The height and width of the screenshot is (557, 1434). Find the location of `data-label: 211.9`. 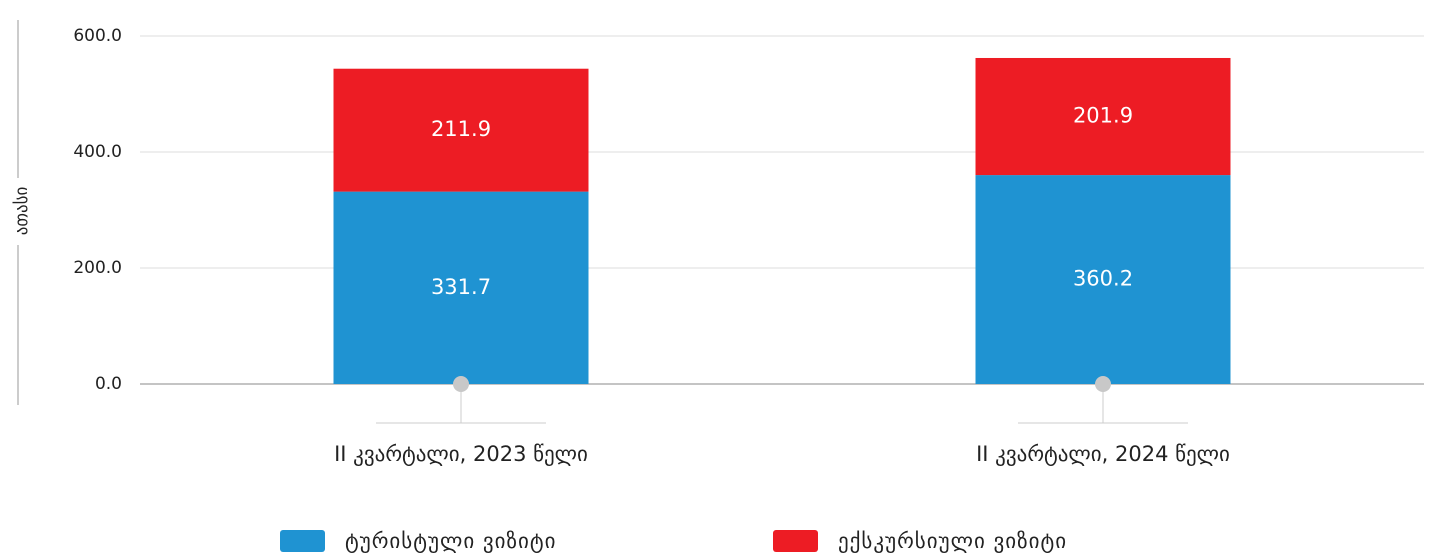

data-label: 211.9 is located at coordinates (461, 129).